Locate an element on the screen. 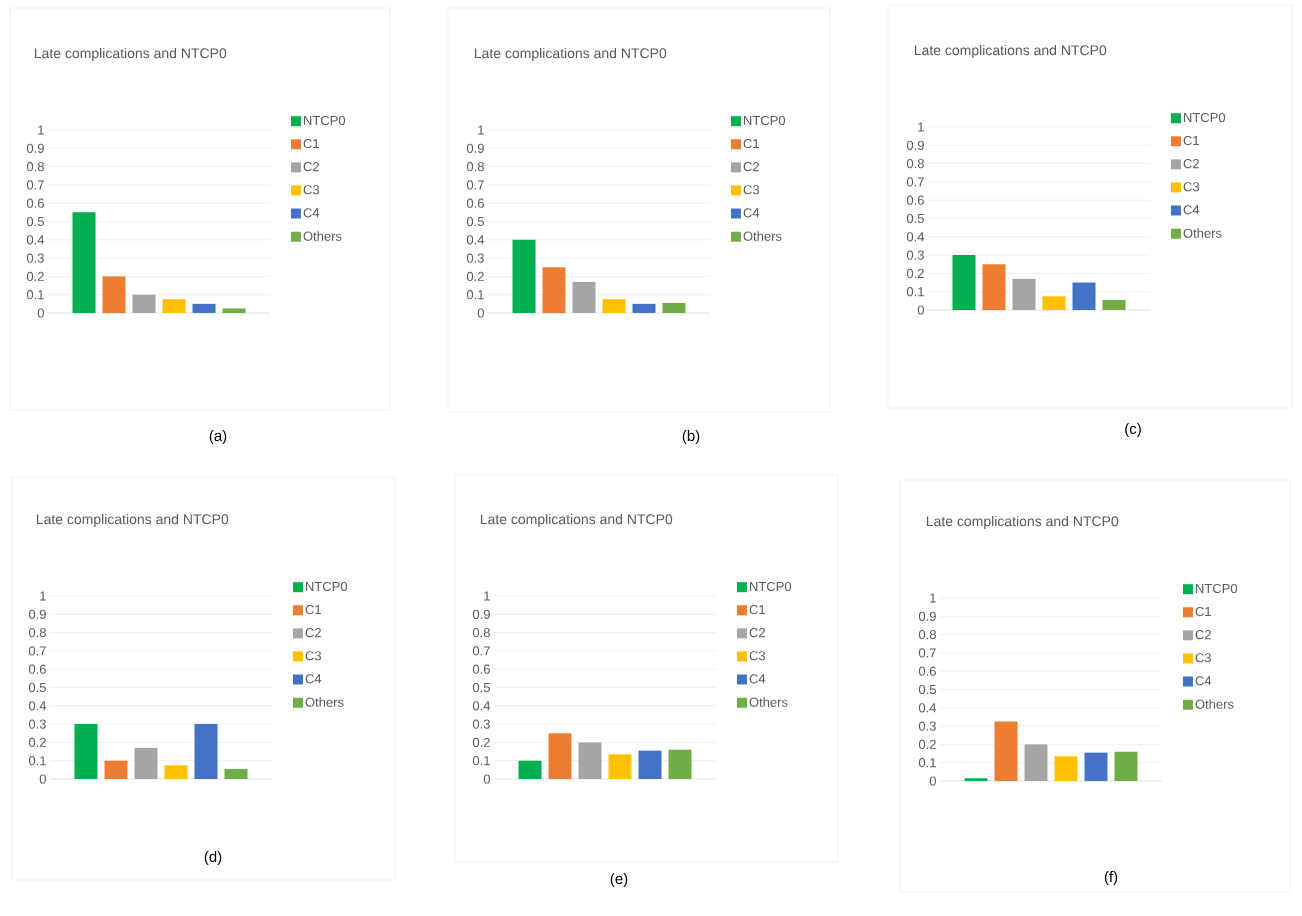 This screenshot has width=1302, height=916. text: (c) is located at coordinates (1133, 430).